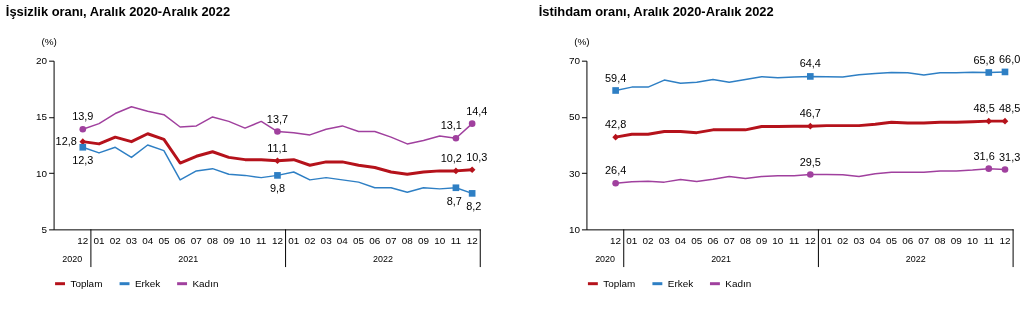 The image size is (1026, 327). What do you see at coordinates (83, 160) in the screenshot?
I see `data-label: 12,3` at bounding box center [83, 160].